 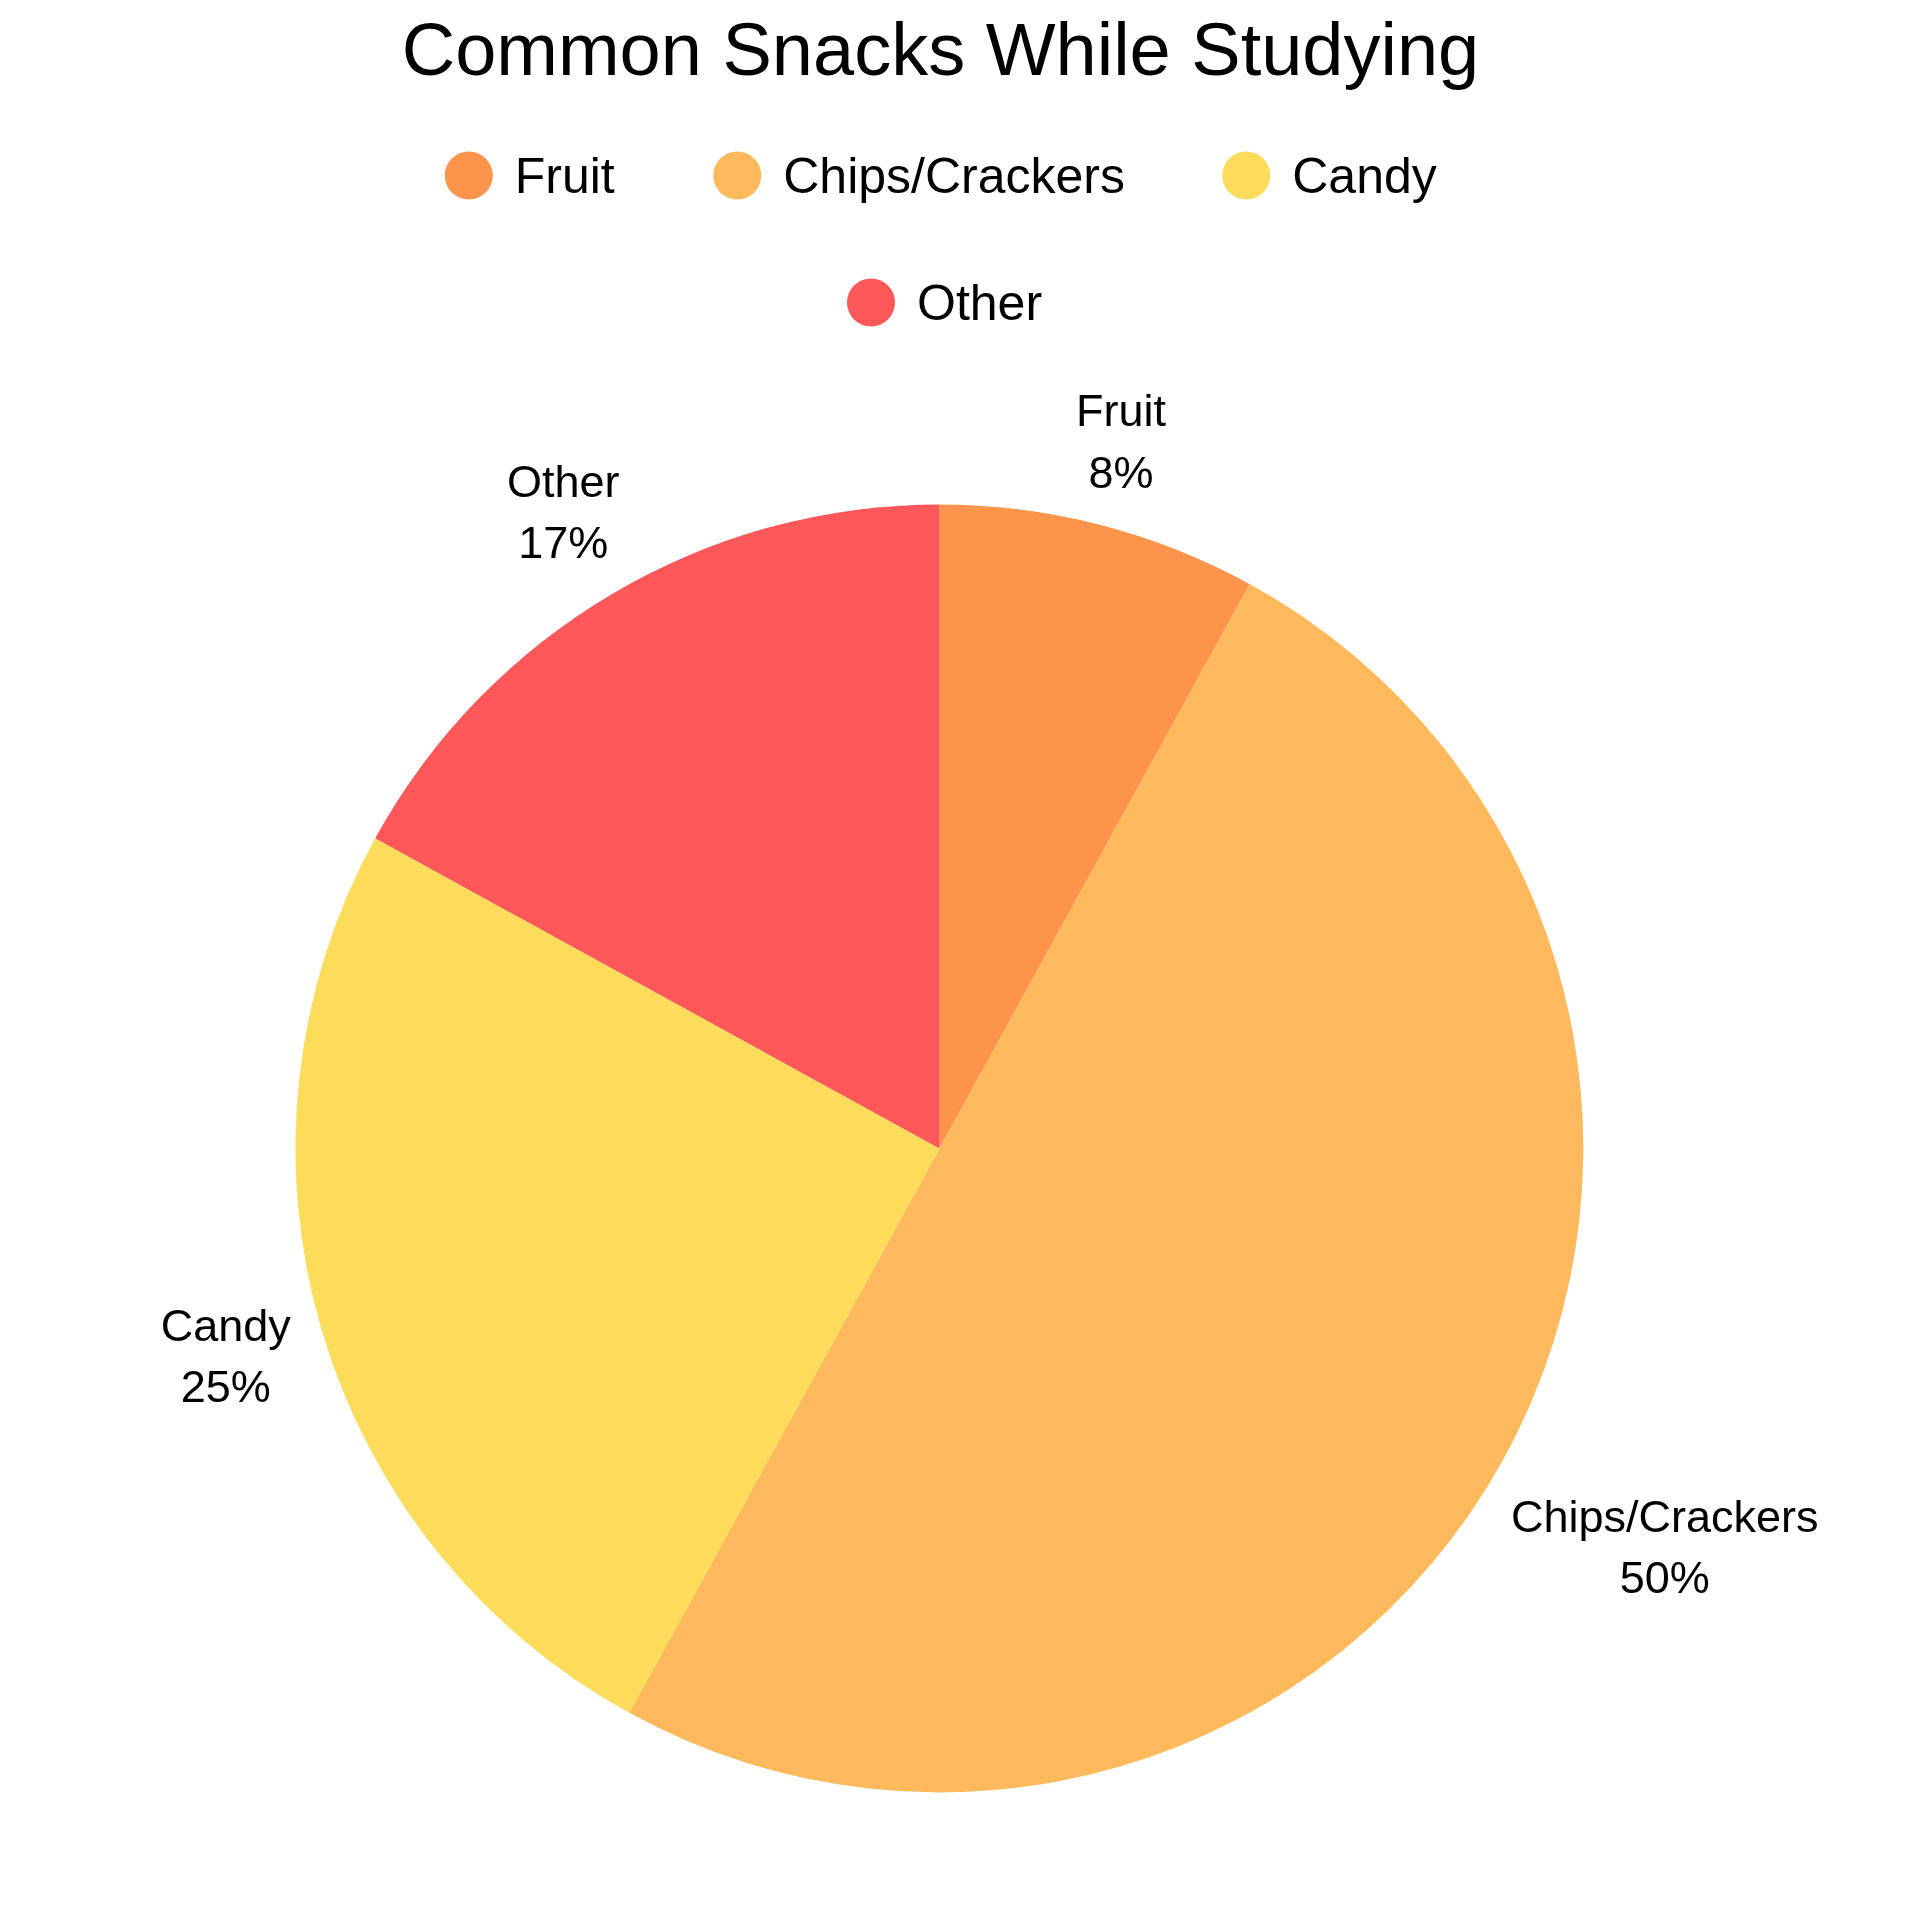 What do you see at coordinates (980, 302) in the screenshot?
I see `legend-label: Other` at bounding box center [980, 302].